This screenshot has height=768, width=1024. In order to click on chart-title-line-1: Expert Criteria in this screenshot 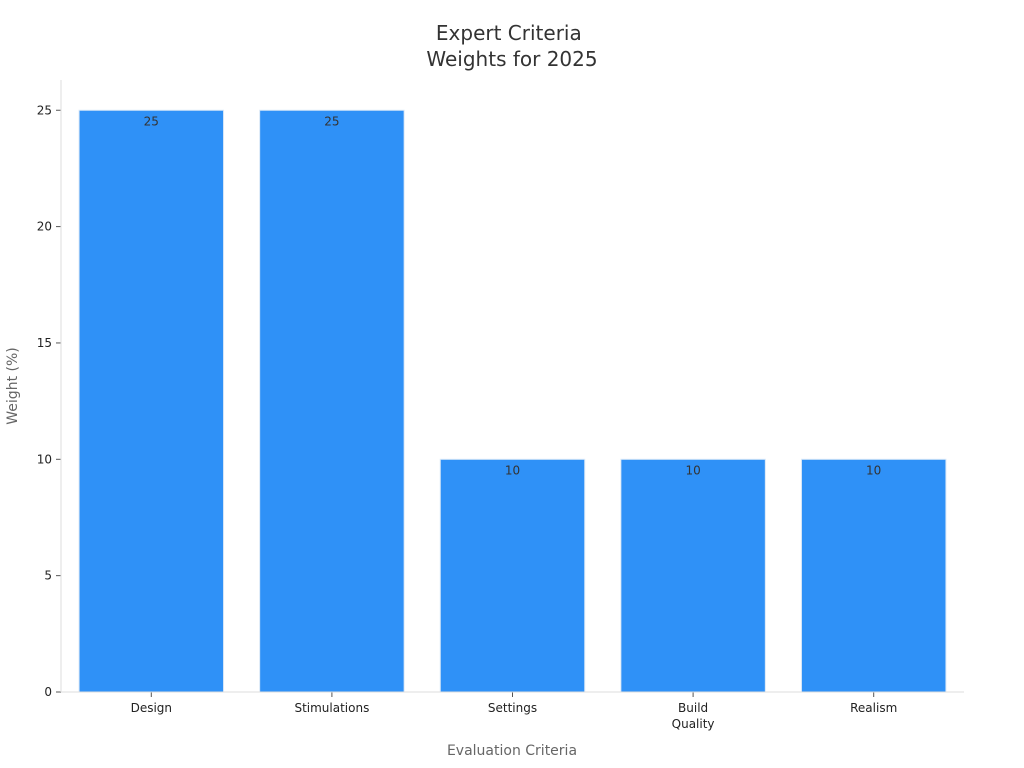, I will do `click(509, 33)`.